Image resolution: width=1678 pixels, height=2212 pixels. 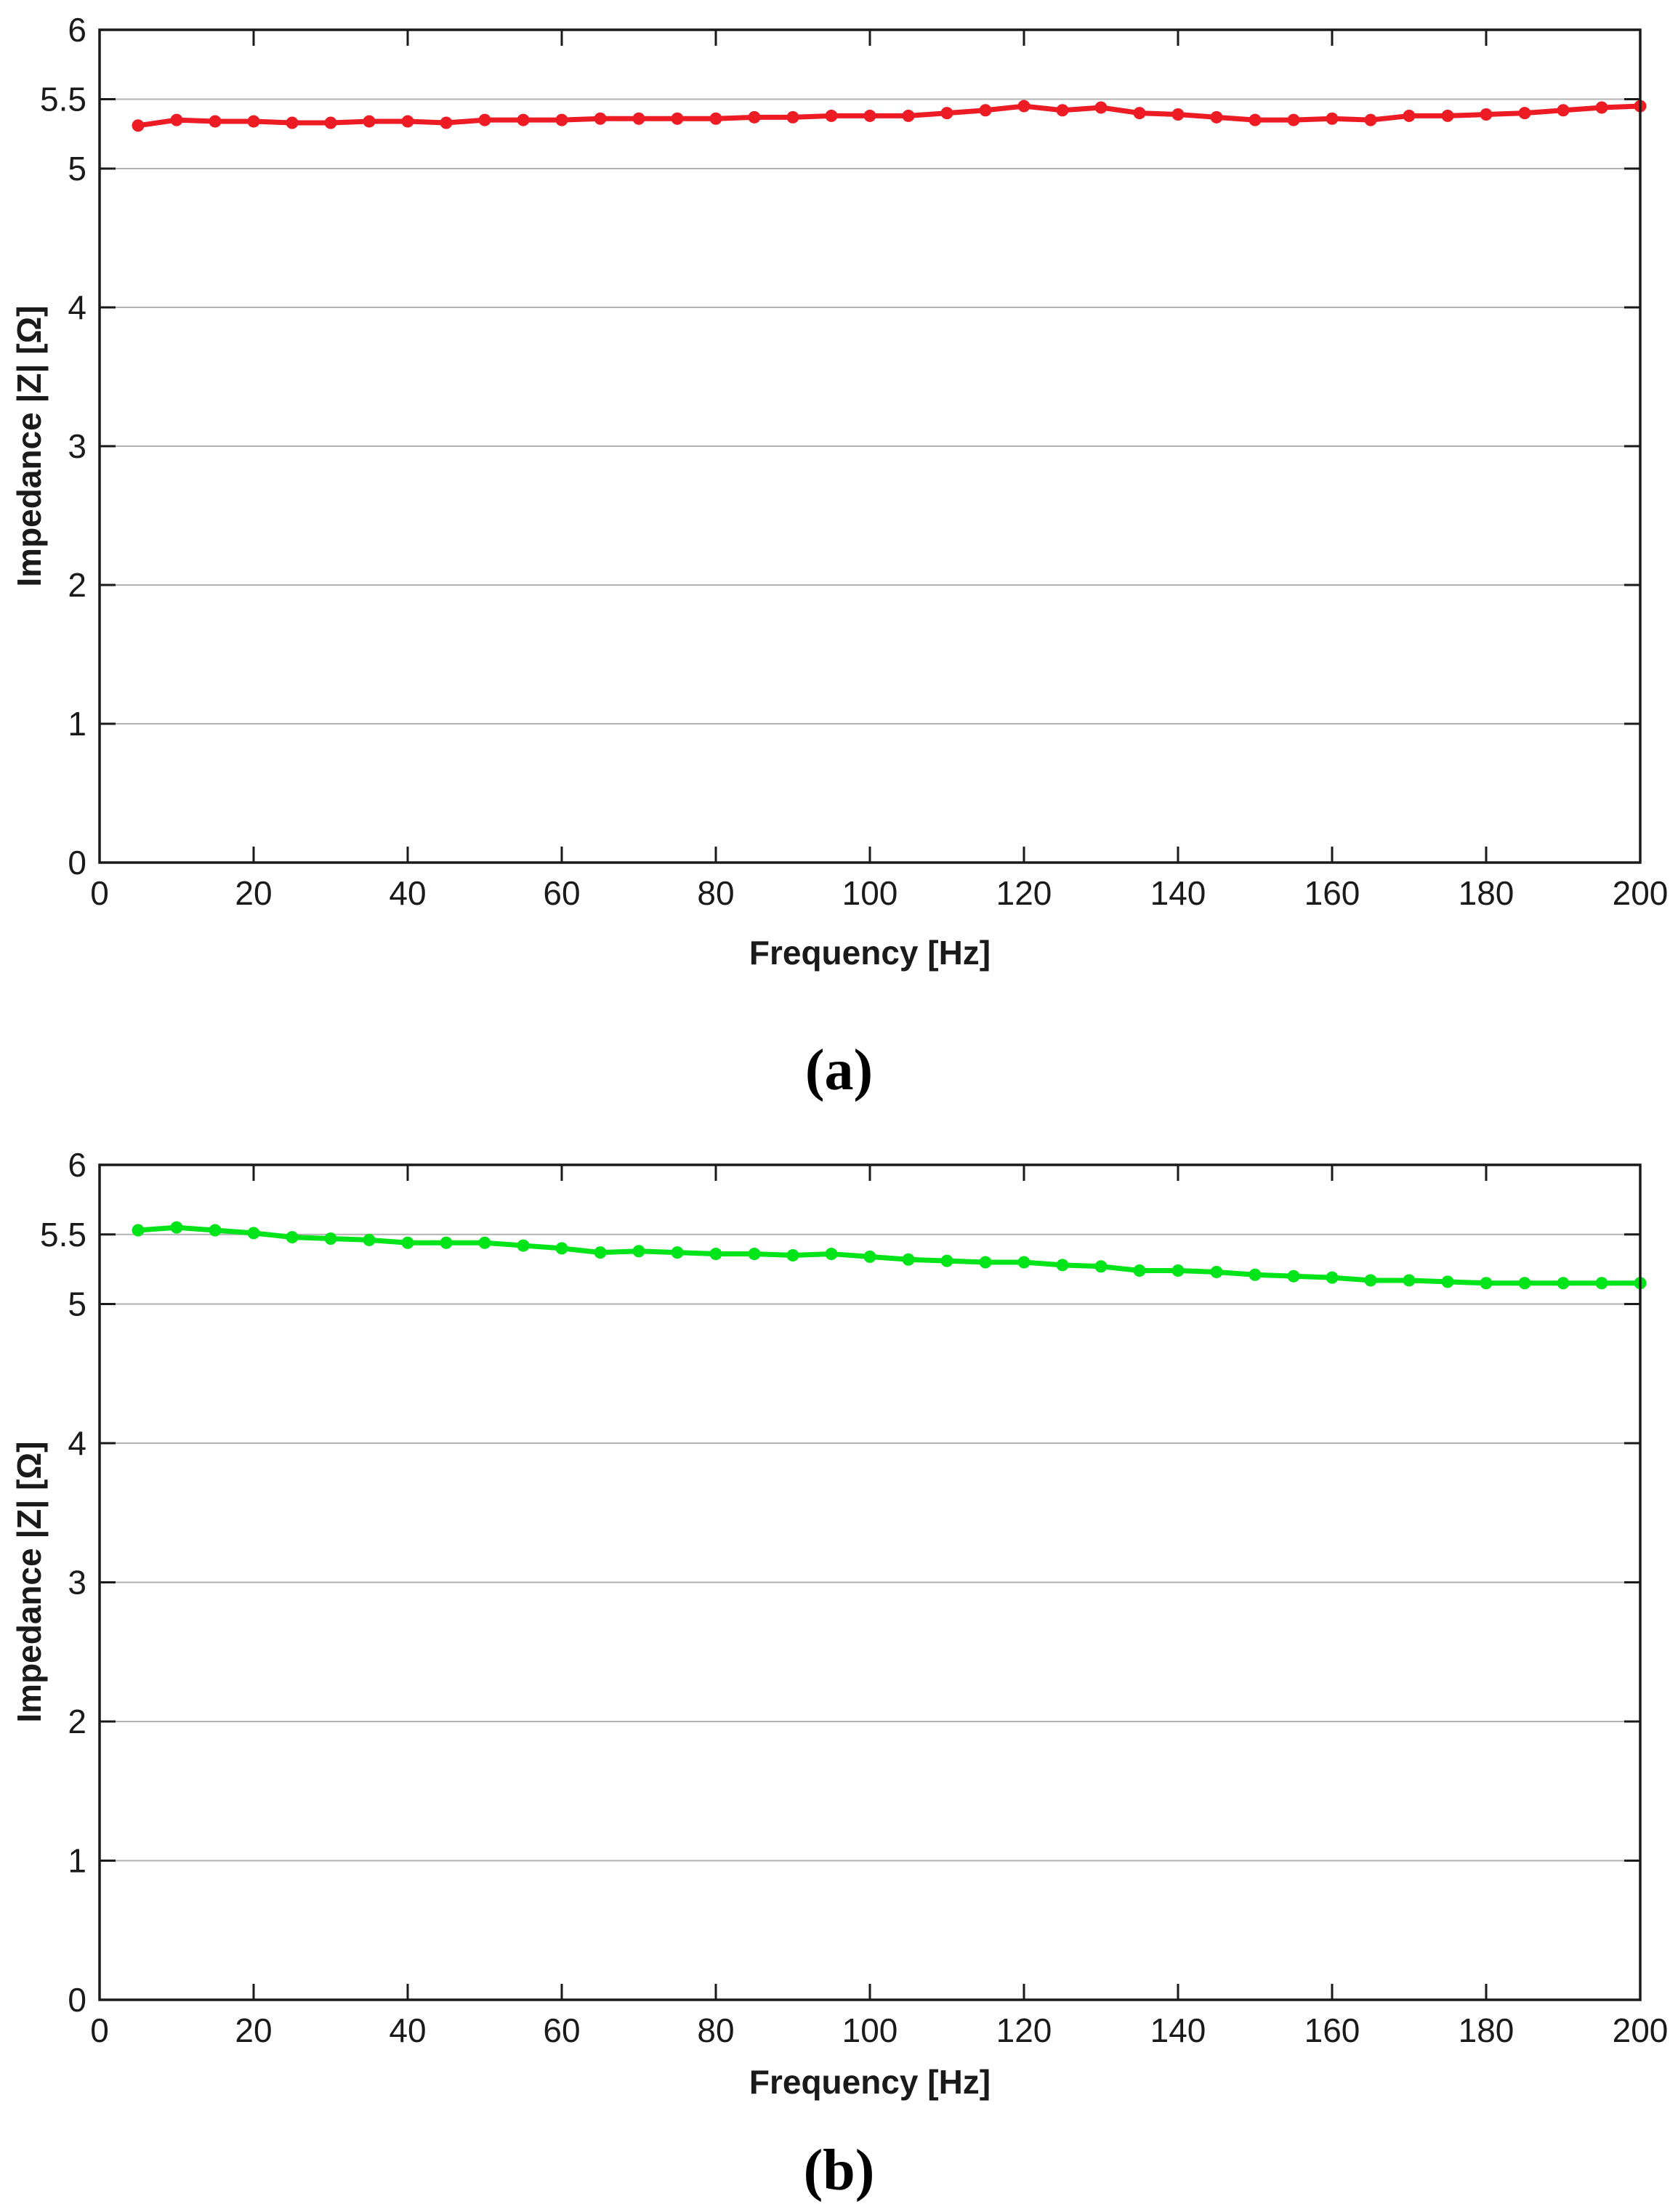 I want to click on series-line-b, so click(x=889, y=1255).